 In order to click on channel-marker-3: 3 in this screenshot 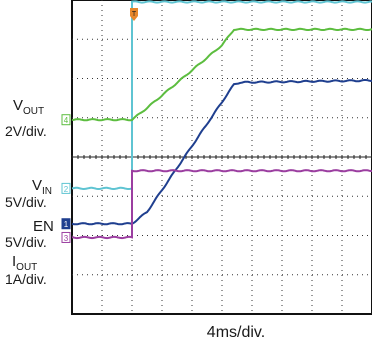, I will do `click(66, 237)`.